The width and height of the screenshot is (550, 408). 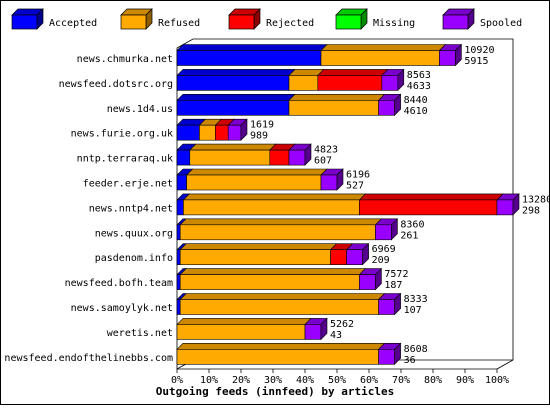 I want to click on value-label-total: 8440, so click(x=416, y=100).